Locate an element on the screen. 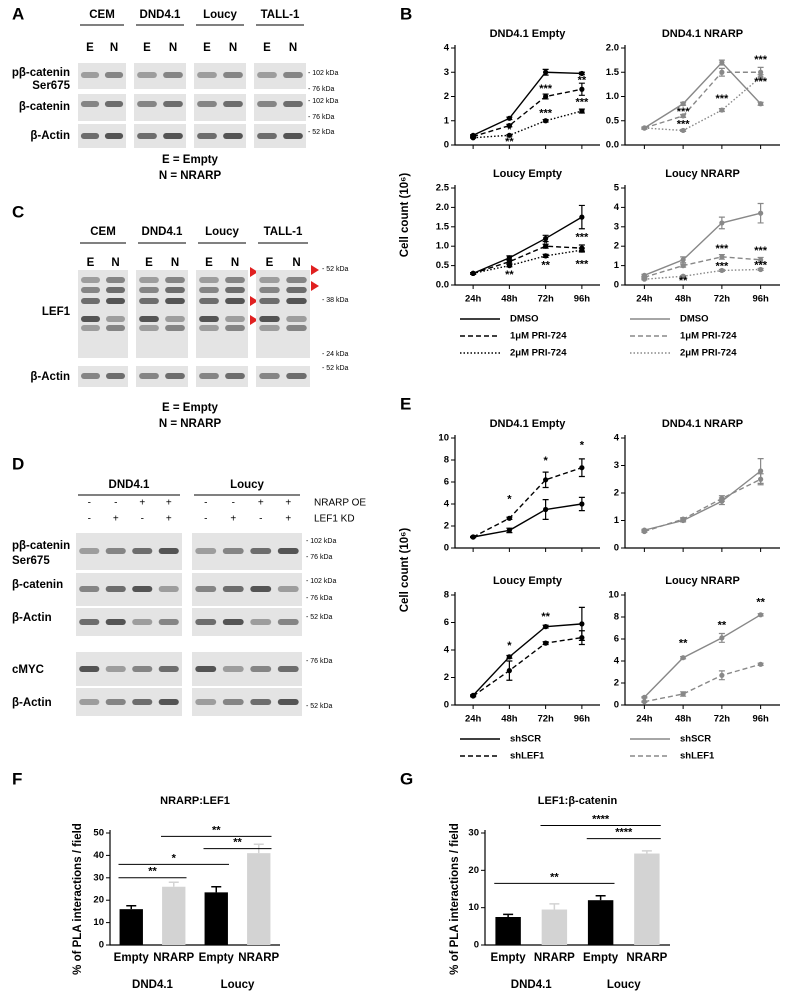  size-marker: - 52 kDa is located at coordinates (319, 617).